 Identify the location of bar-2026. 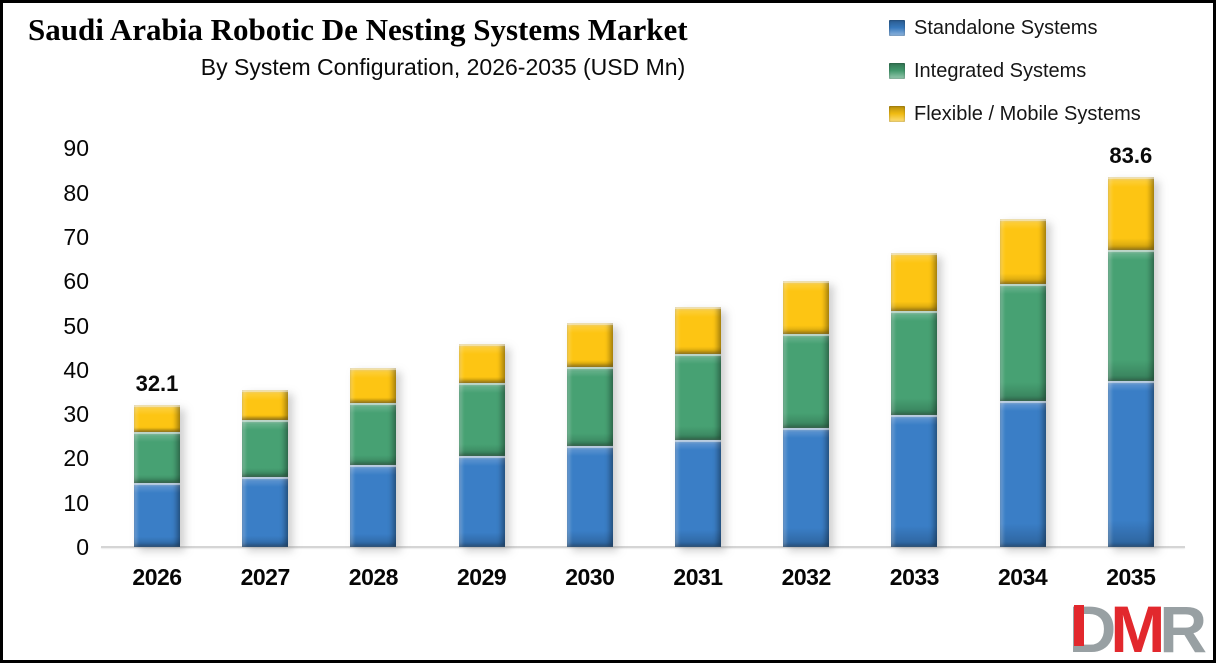
(157, 475).